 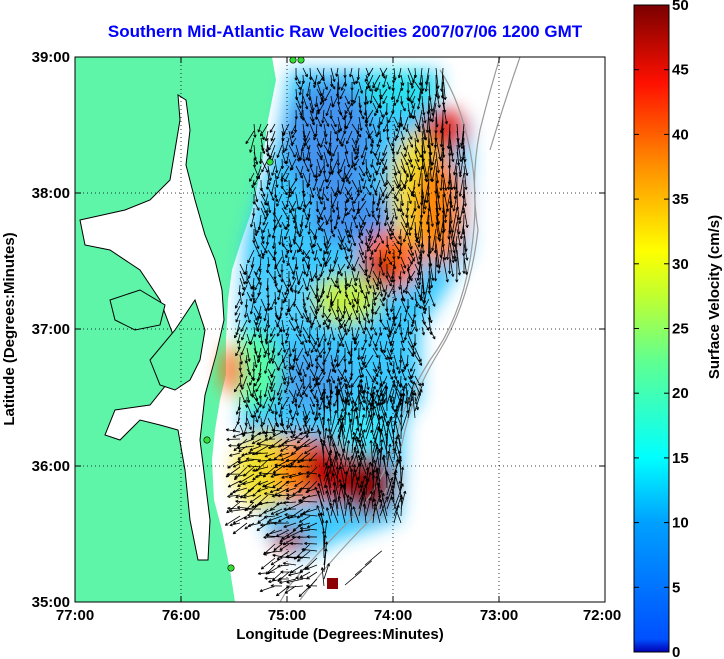 What do you see at coordinates (676, 651) in the screenshot?
I see `colorbar-tick-label: 0` at bounding box center [676, 651].